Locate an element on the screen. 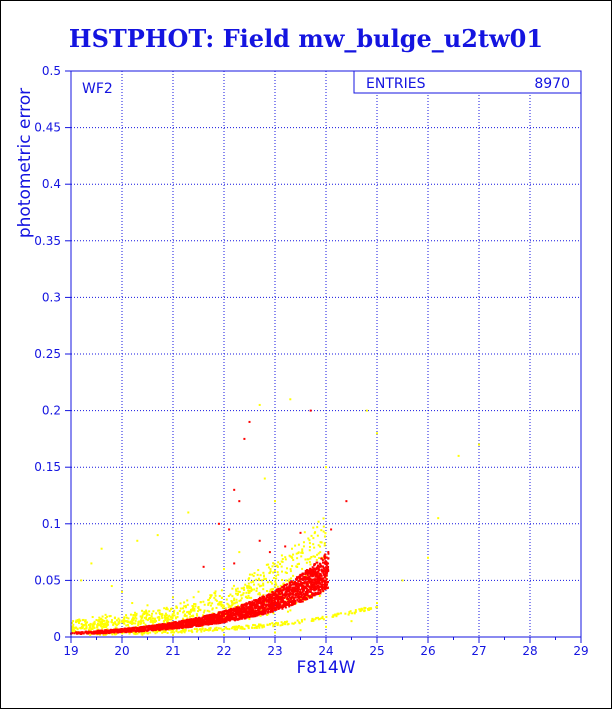 Image resolution: width=612 pixels, height=709 pixels. stats-entries-label: ENTRIES is located at coordinates (396, 84).